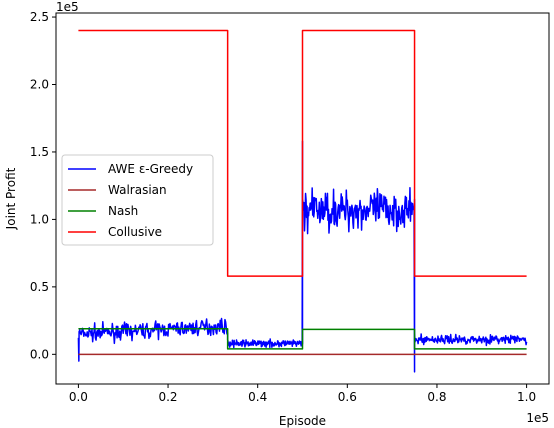 This screenshot has height=428, width=554. I want to click on x-tick-label: 0.0, so click(78, 397).